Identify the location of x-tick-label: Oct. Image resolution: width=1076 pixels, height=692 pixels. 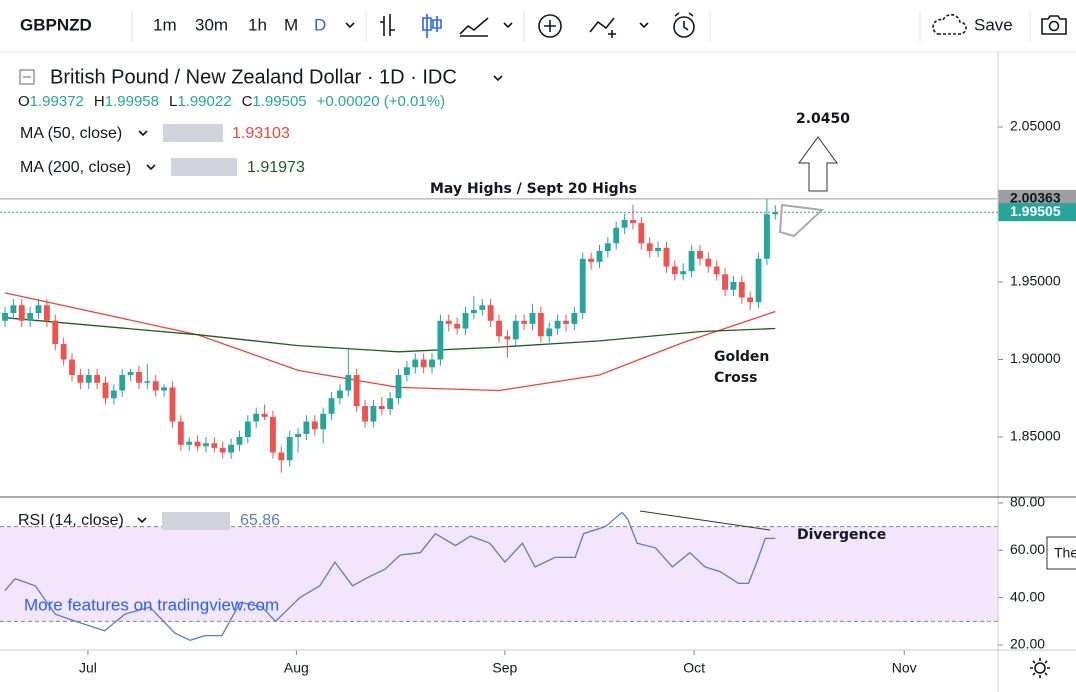
(694, 668).